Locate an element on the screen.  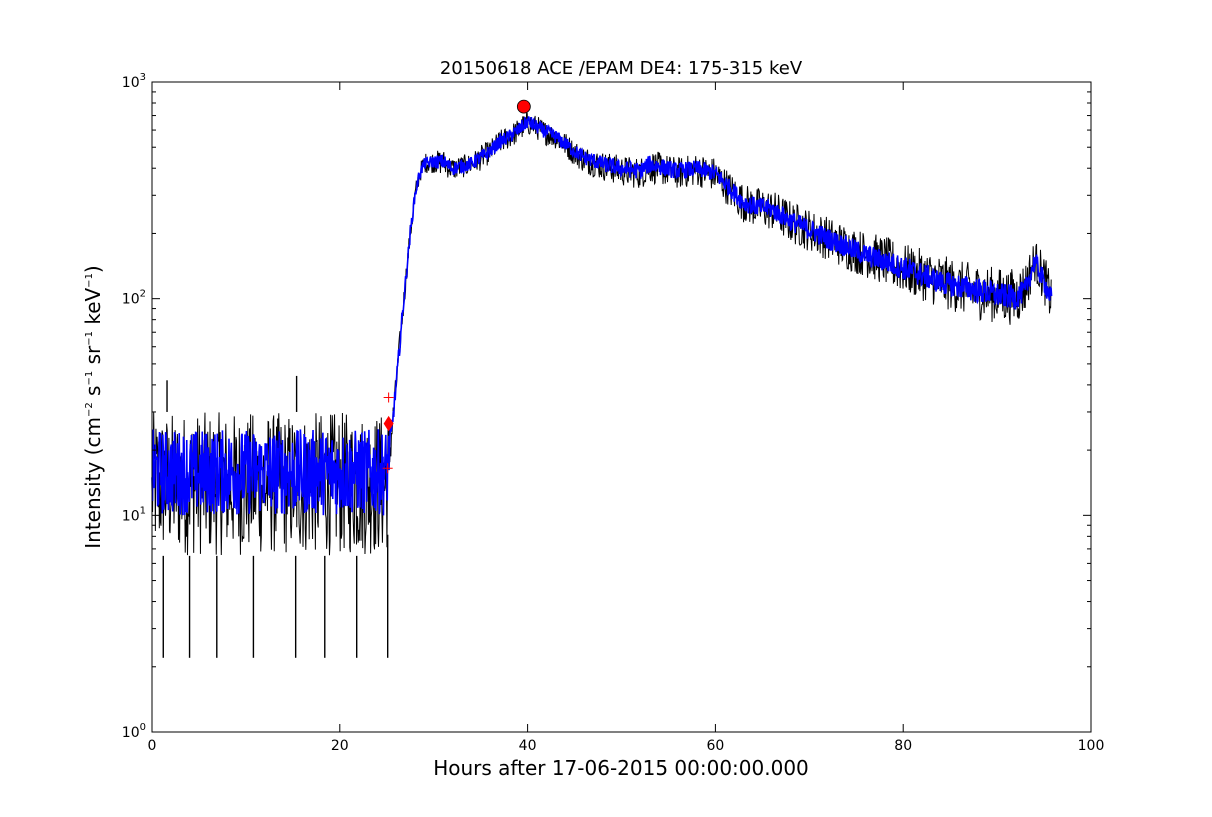
x-tick-label: 100 is located at coordinates (1091, 746).